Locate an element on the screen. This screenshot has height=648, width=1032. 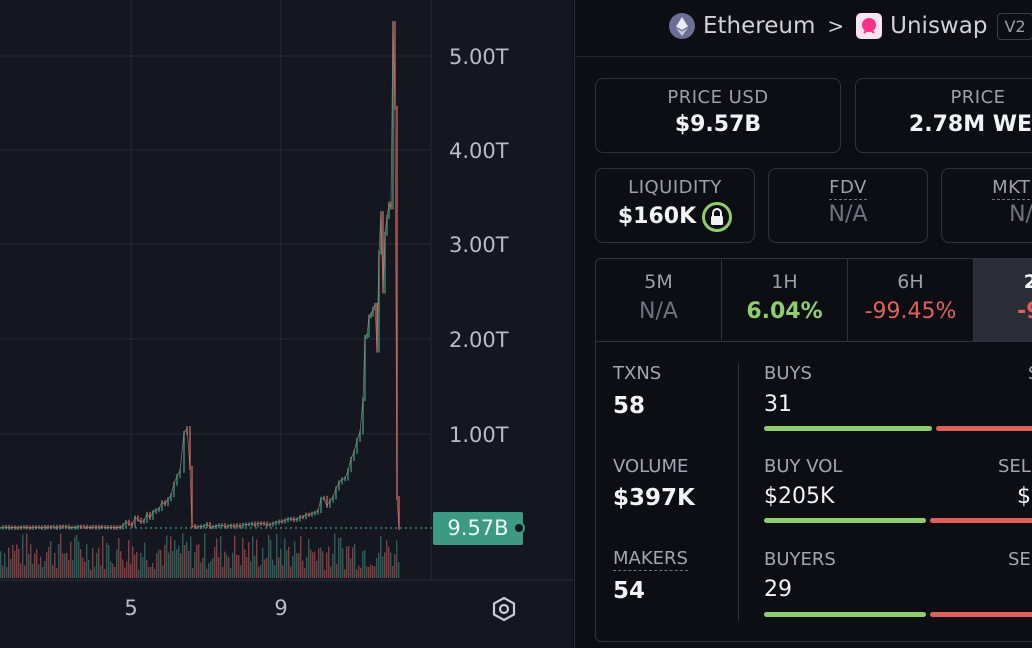
liquidity-value: $160K is located at coordinates (657, 216).